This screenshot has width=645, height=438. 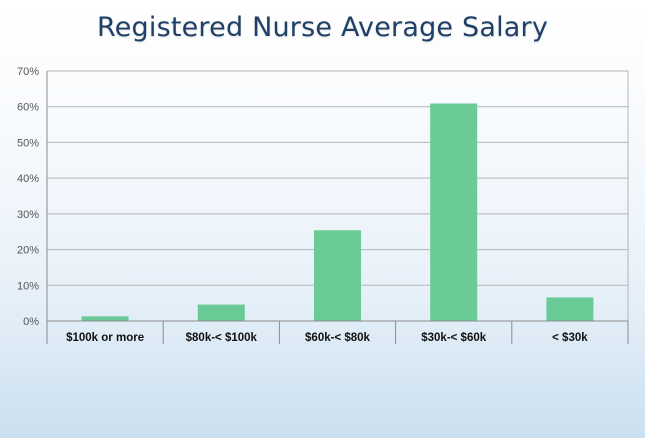 What do you see at coordinates (28, 286) in the screenshot?
I see `y-tick-label: 10%` at bounding box center [28, 286].